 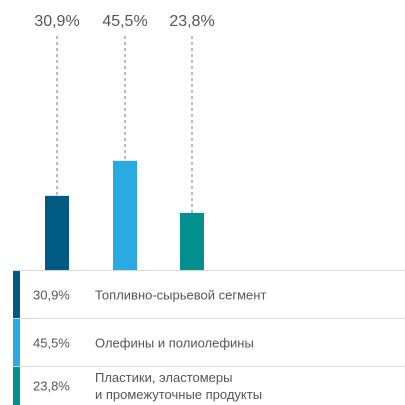 I want to click on legend-label: Олефины и полиолефины, so click(x=174, y=342).